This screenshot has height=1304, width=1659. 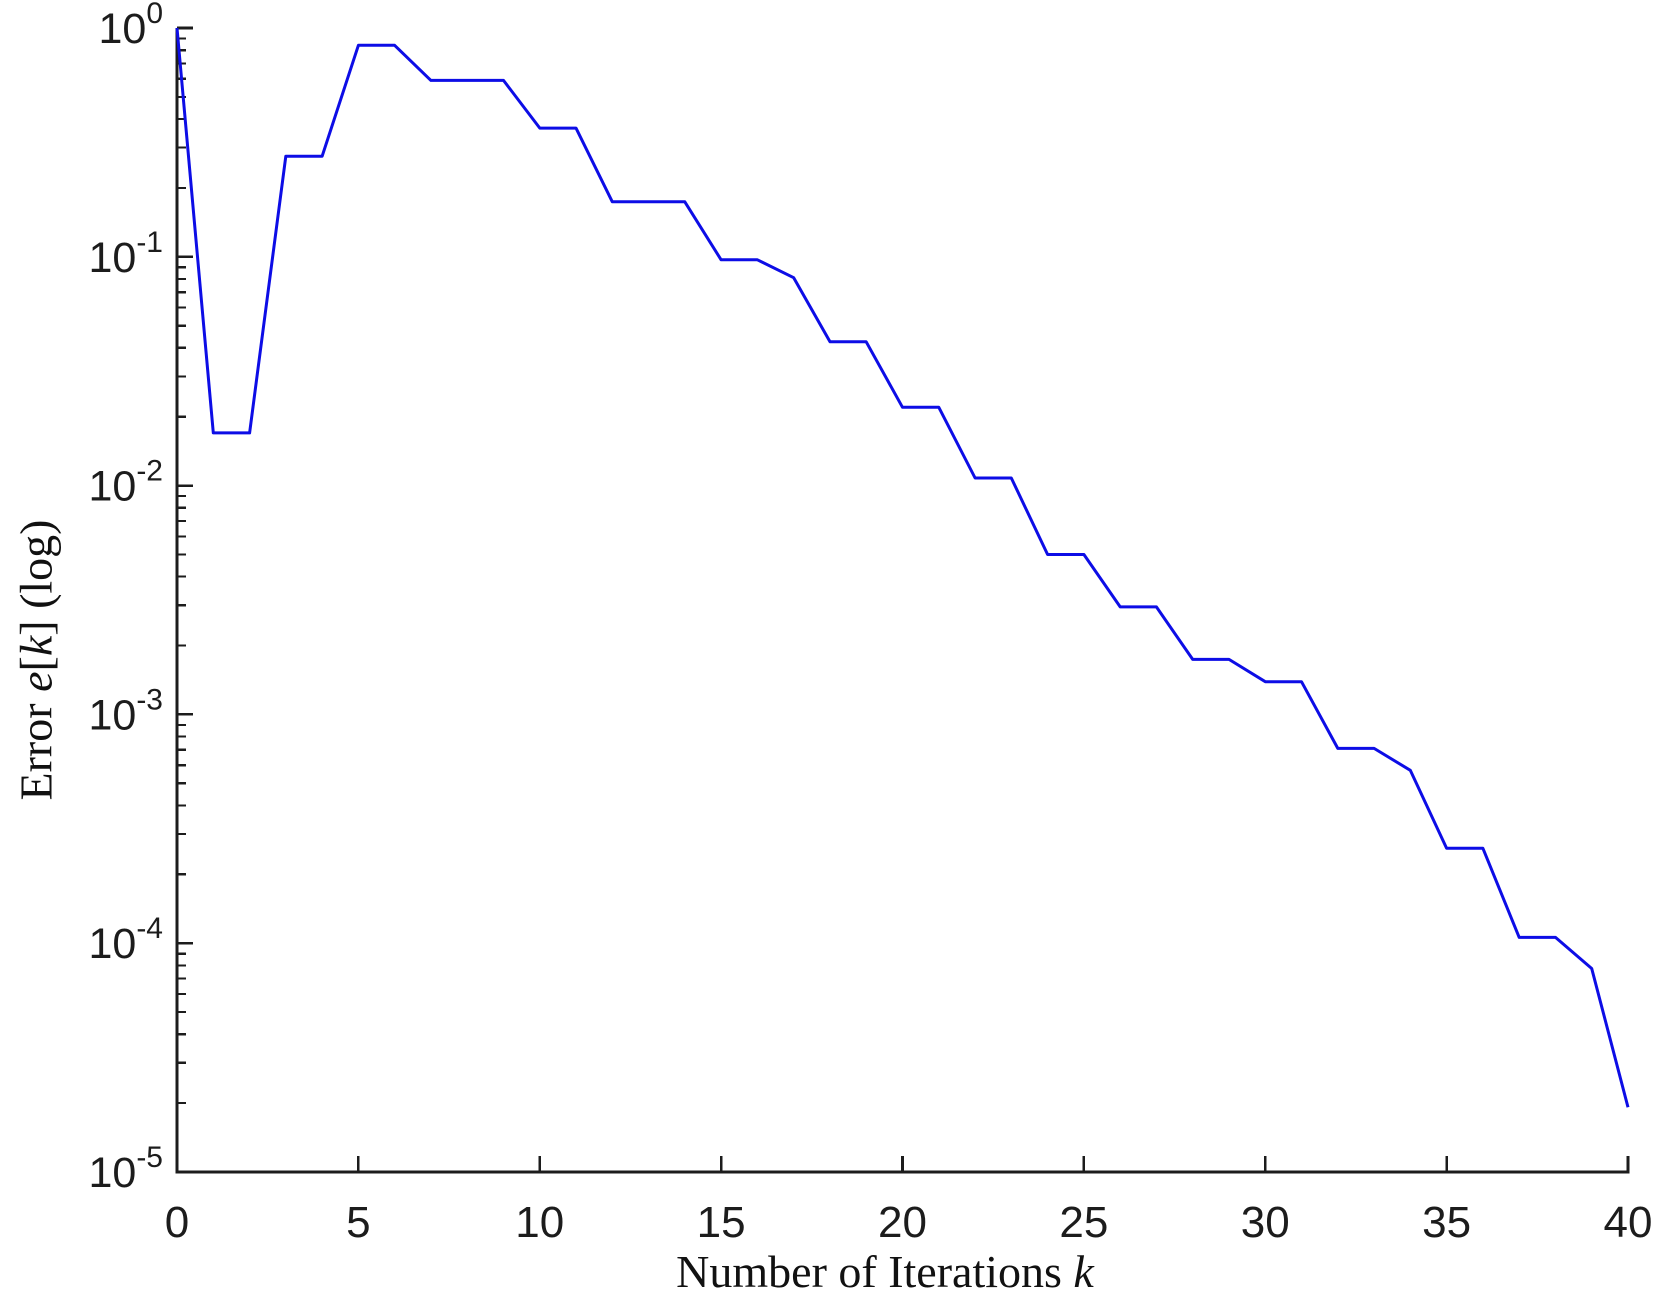 I want to click on x-tick-label: 15, so click(x=721, y=1222).